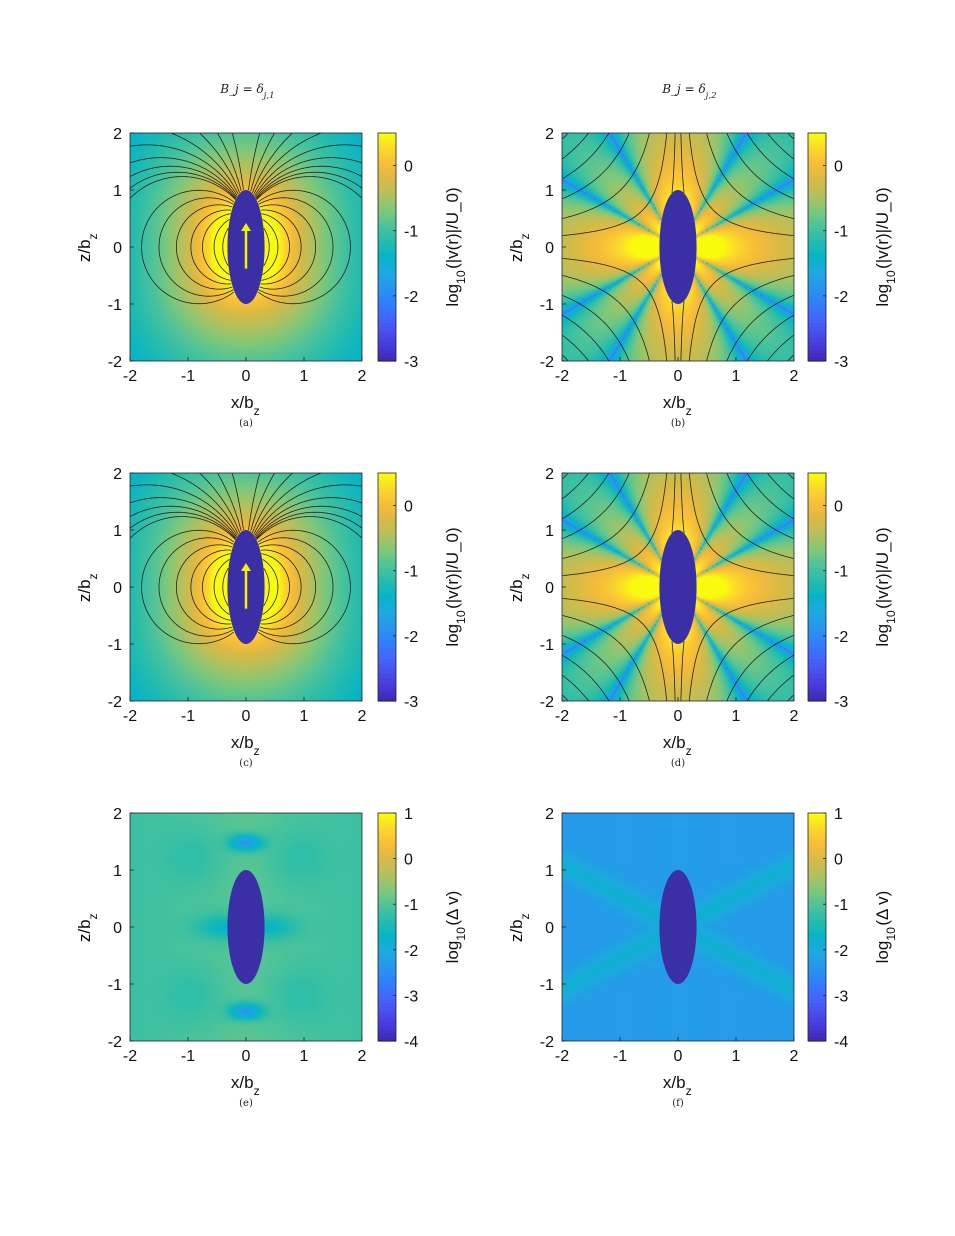  What do you see at coordinates (117, 531) in the screenshot?
I see `y-tick-label: 1` at bounding box center [117, 531].